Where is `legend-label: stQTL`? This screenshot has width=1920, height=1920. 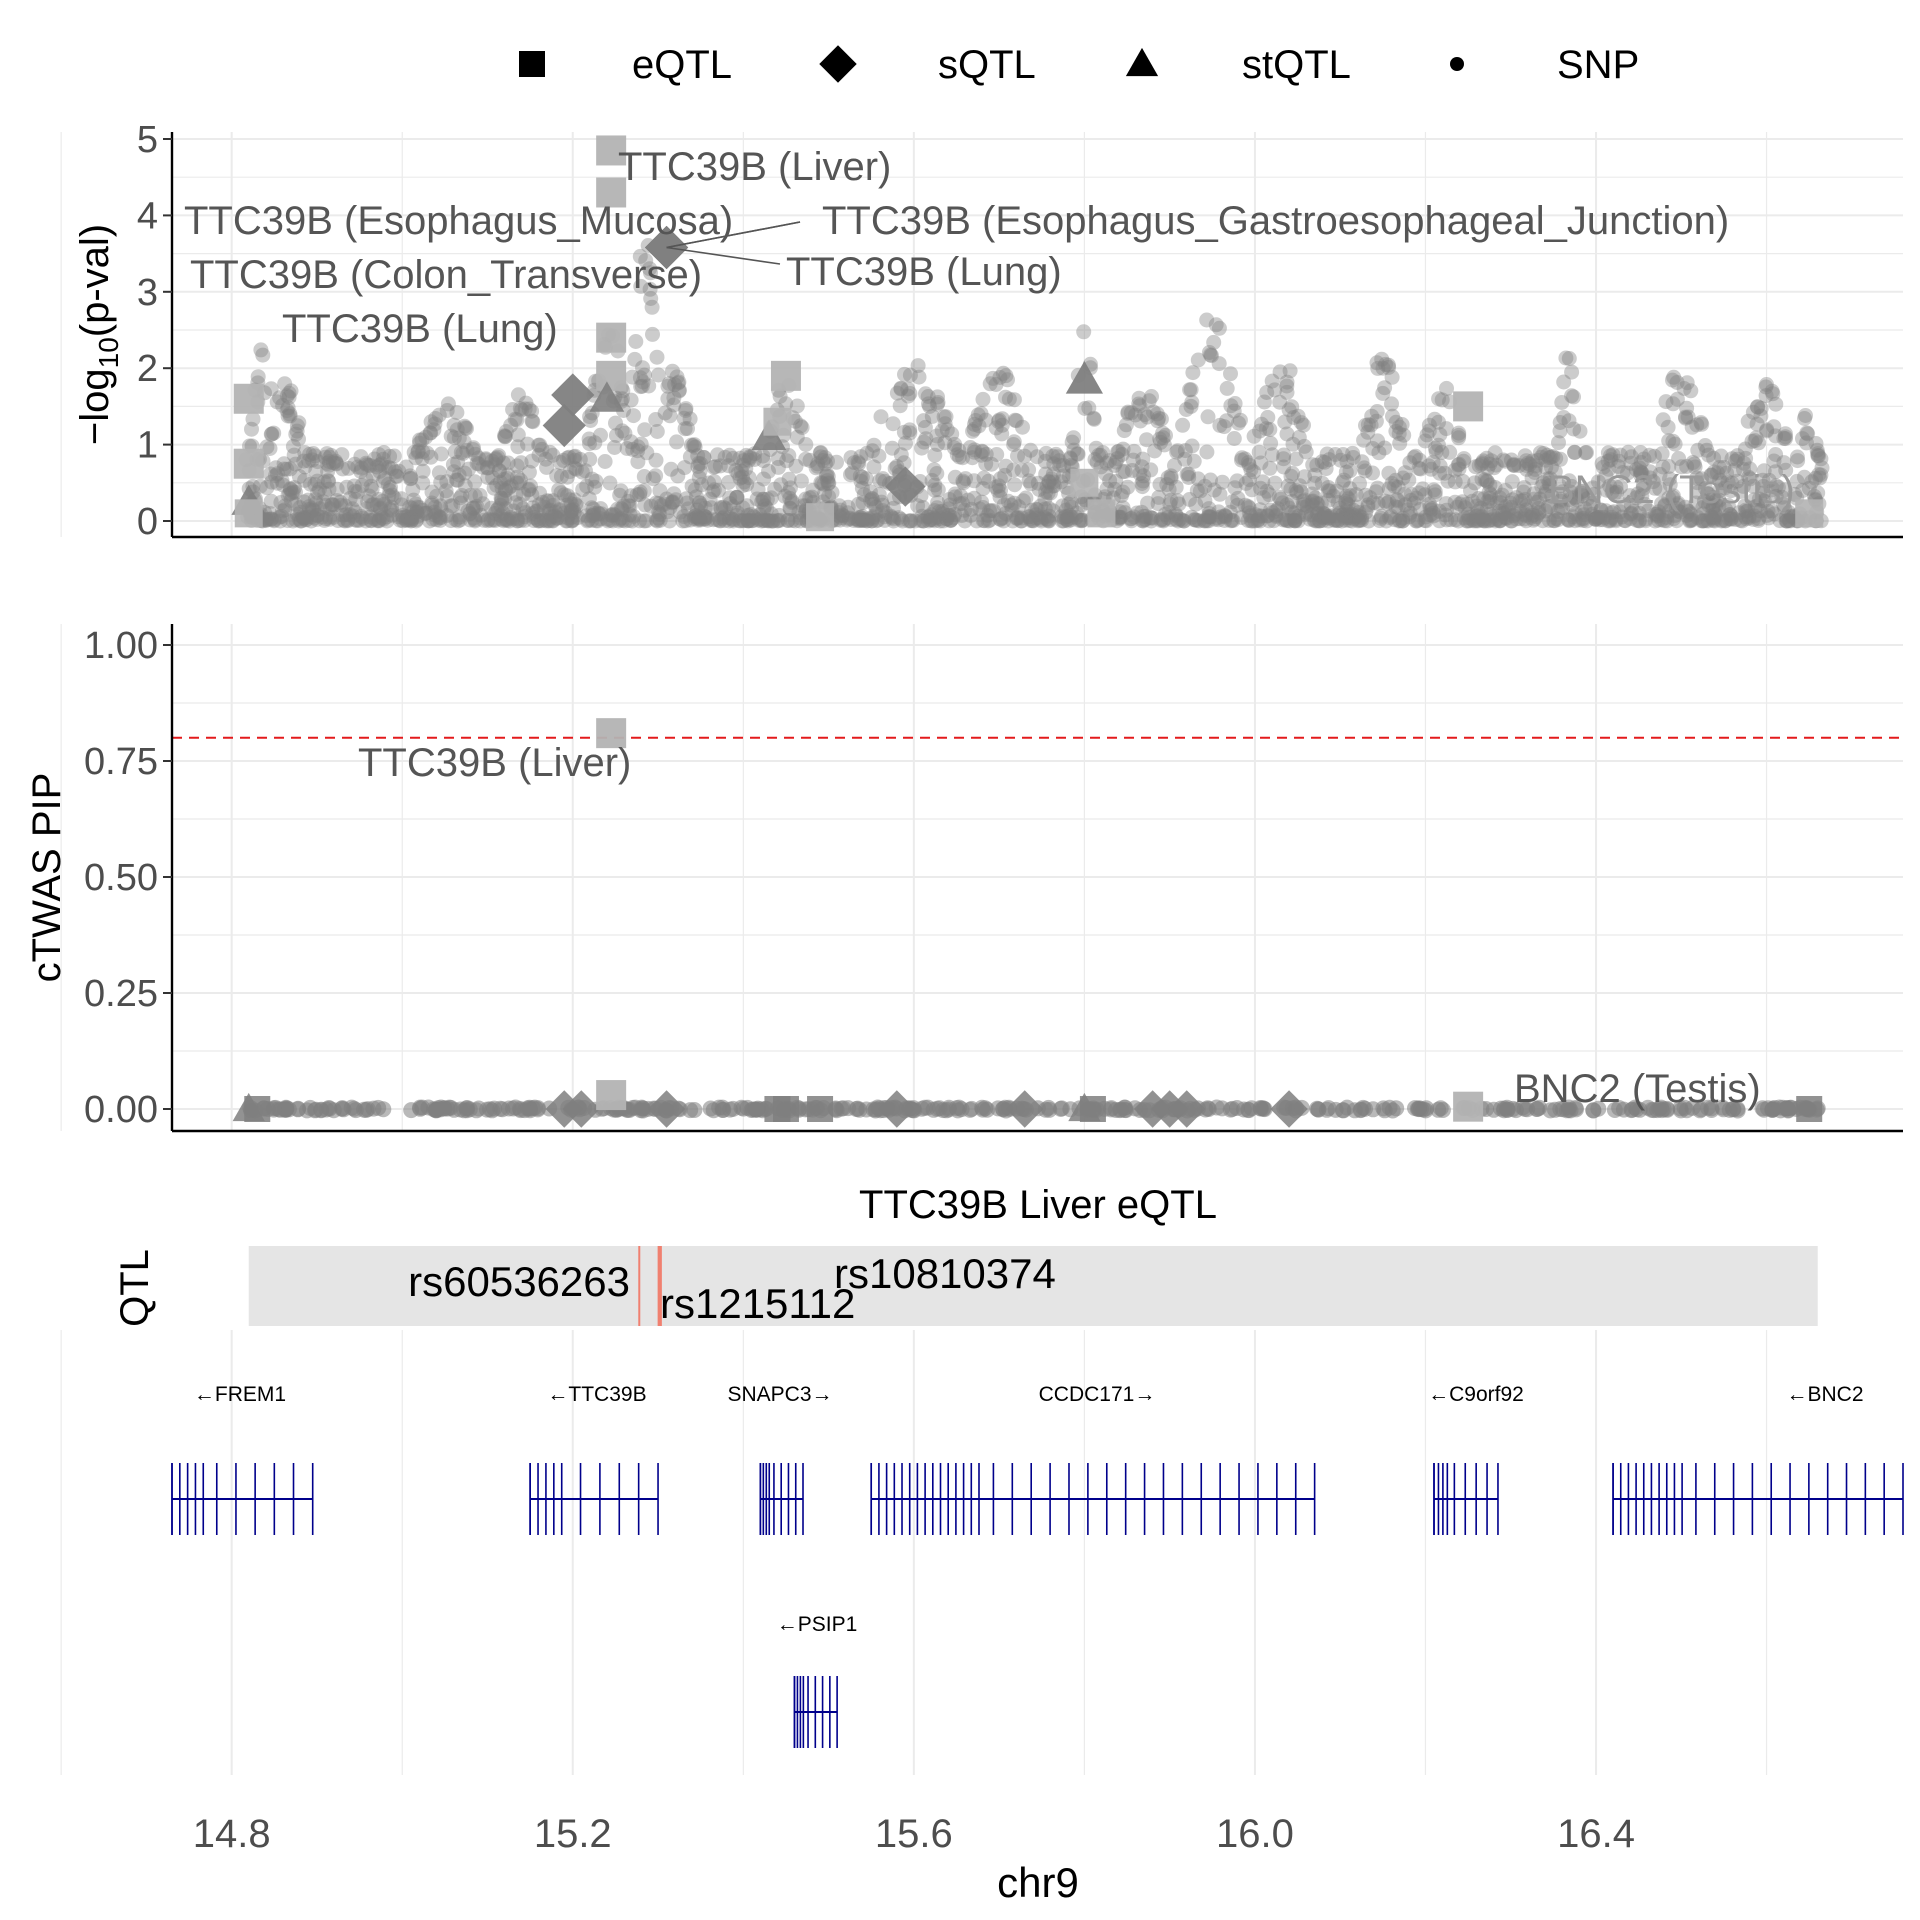
legend-label: stQTL is located at coordinates (1296, 65).